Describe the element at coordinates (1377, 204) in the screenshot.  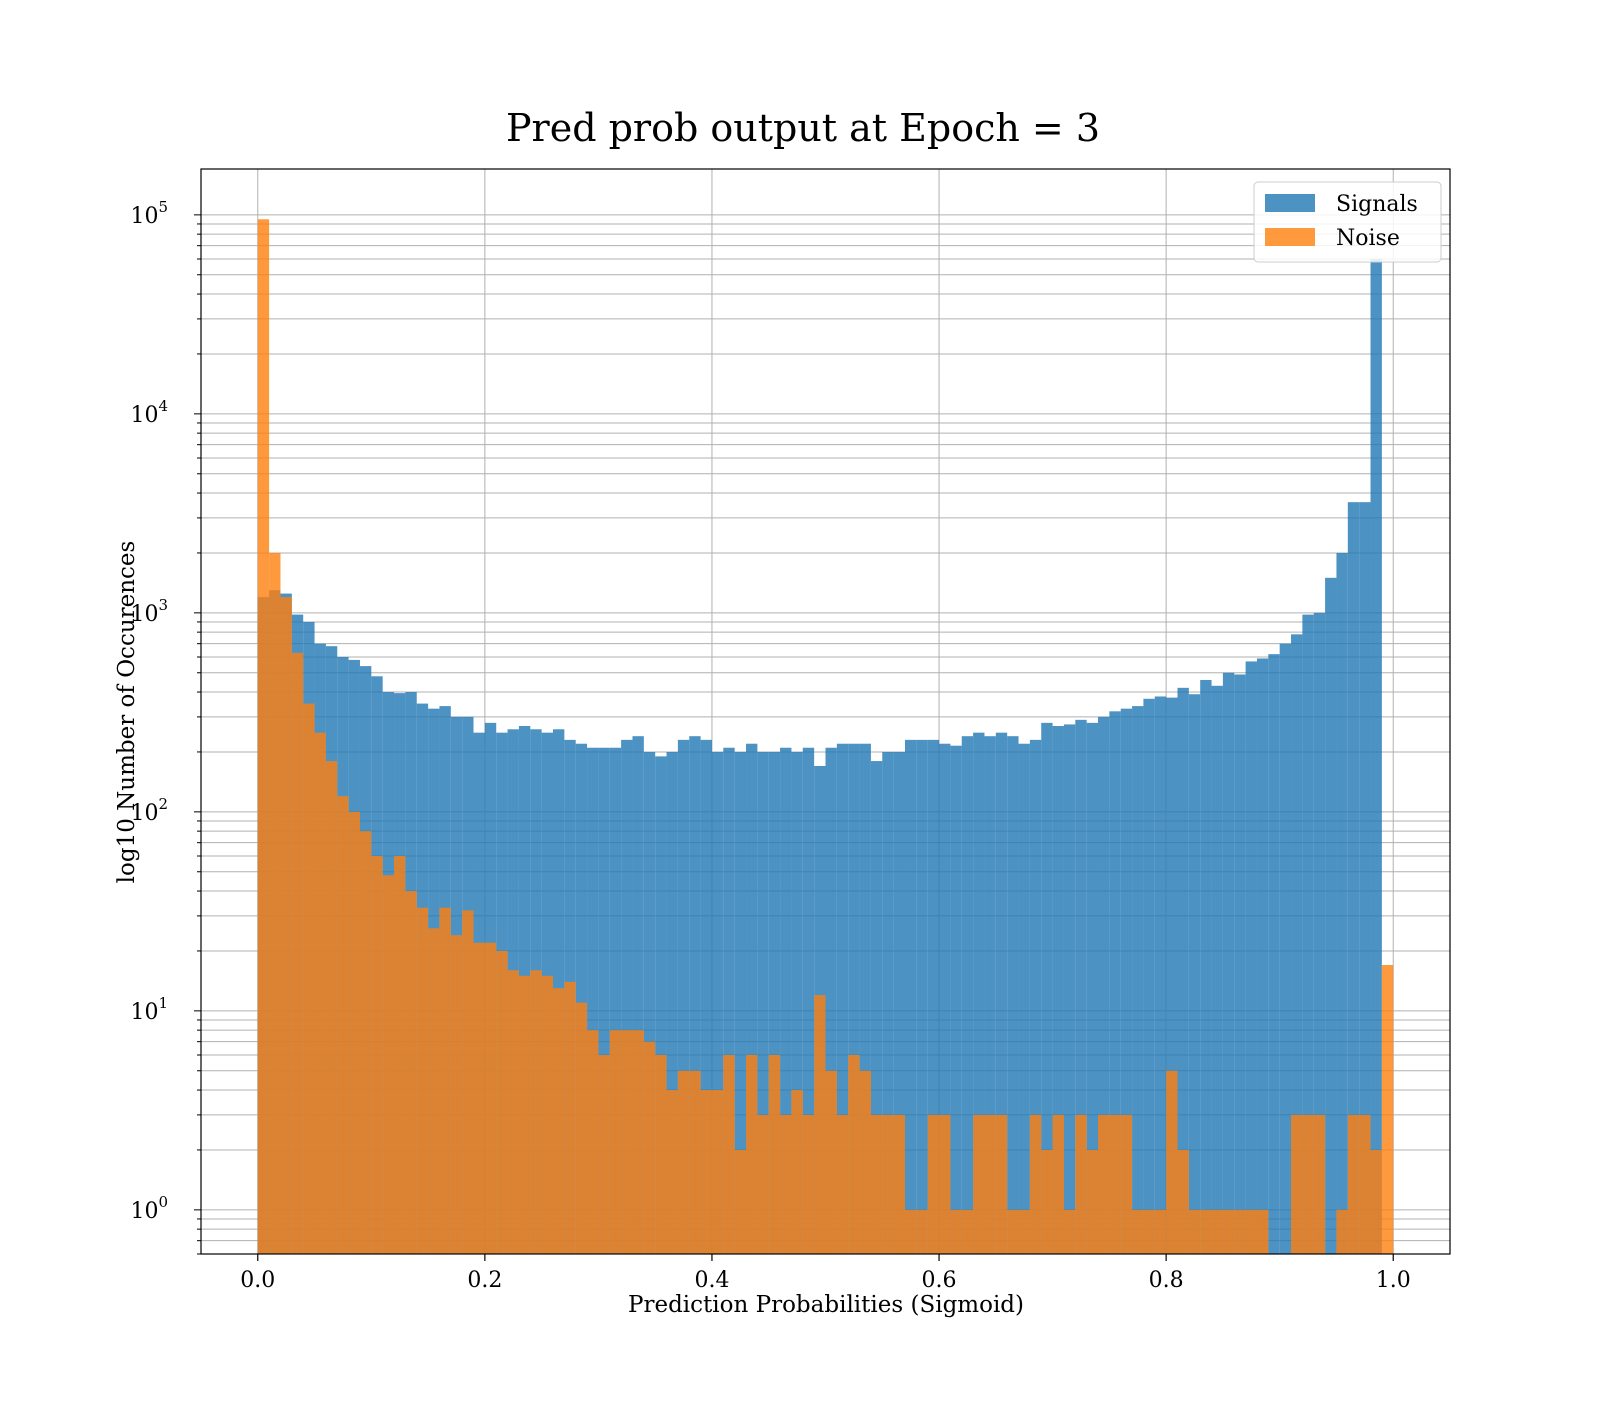
I see `legend-label-signals: Signals` at that location.